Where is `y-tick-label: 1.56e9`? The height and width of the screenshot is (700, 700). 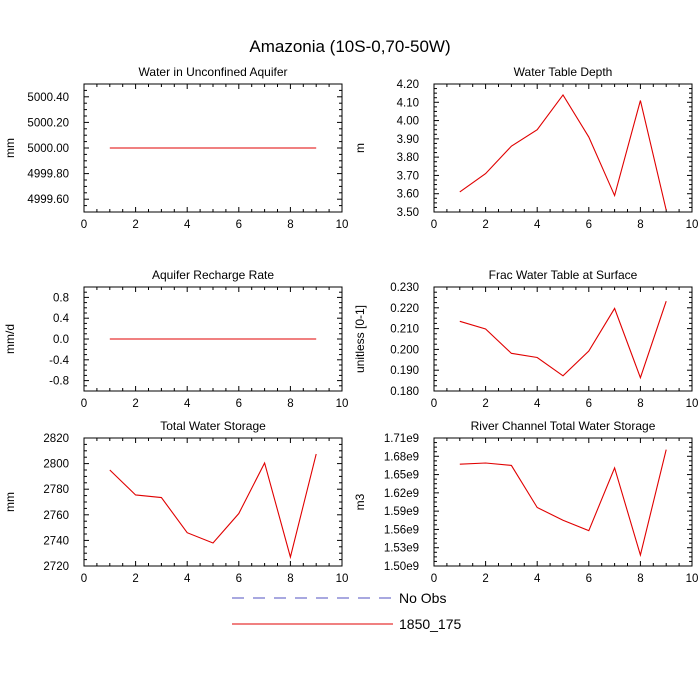
y-tick-label: 1.56e9 is located at coordinates (401, 530).